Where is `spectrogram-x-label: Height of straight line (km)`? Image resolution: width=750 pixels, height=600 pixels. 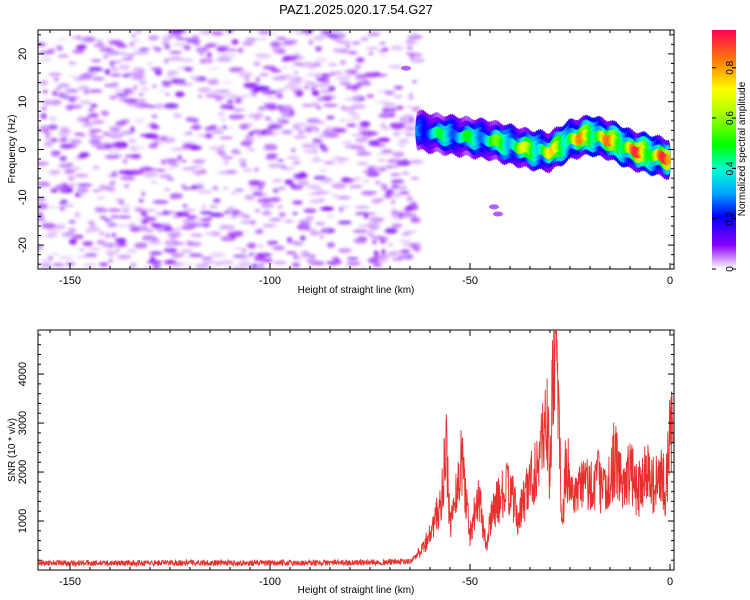 spectrogram-x-label: Height of straight line (km) is located at coordinates (356, 290).